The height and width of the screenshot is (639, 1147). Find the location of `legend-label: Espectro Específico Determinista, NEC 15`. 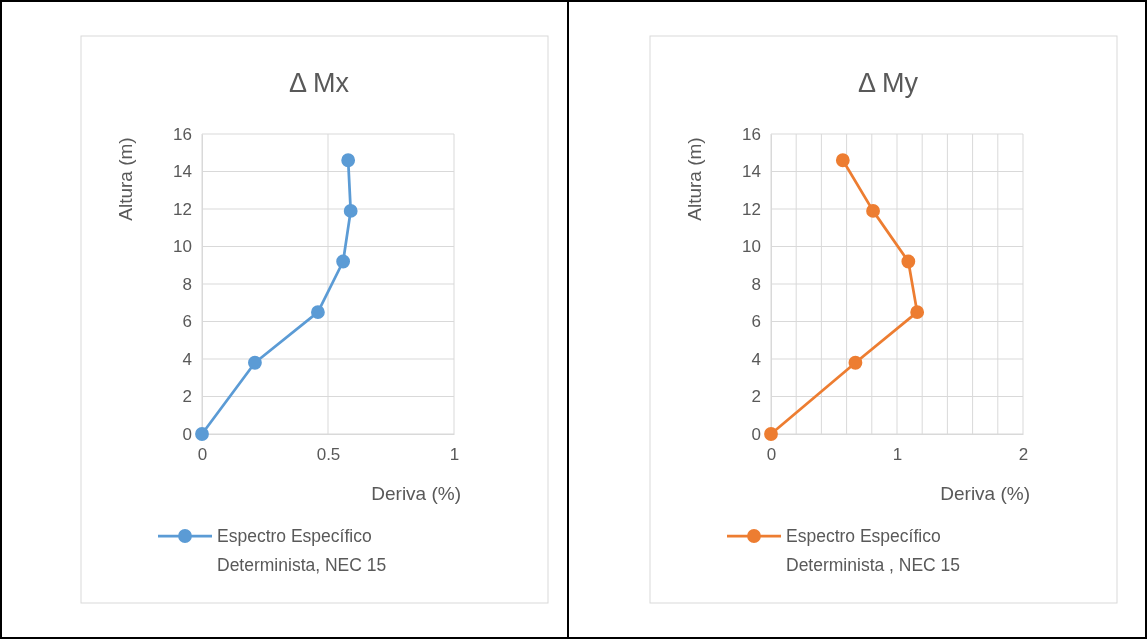

legend-label: Espectro Específico Determinista, NEC 15 is located at coordinates (302, 550).